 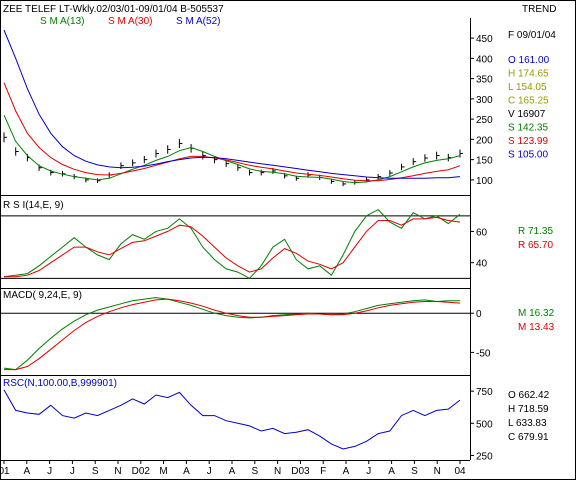 I want to click on rsi-value: R 65.70, so click(x=535, y=245).